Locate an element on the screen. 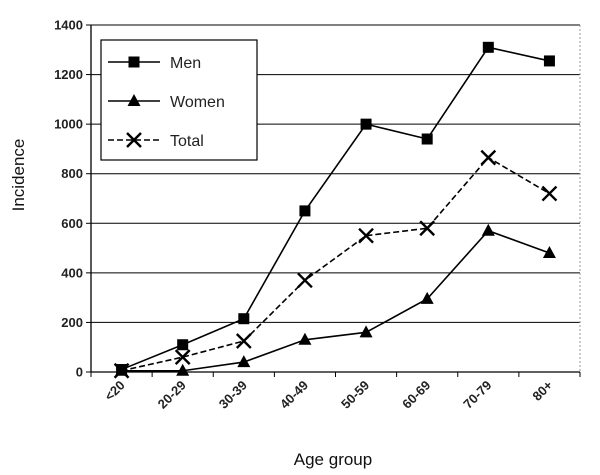  legend-item-women: Women is located at coordinates (166, 102).